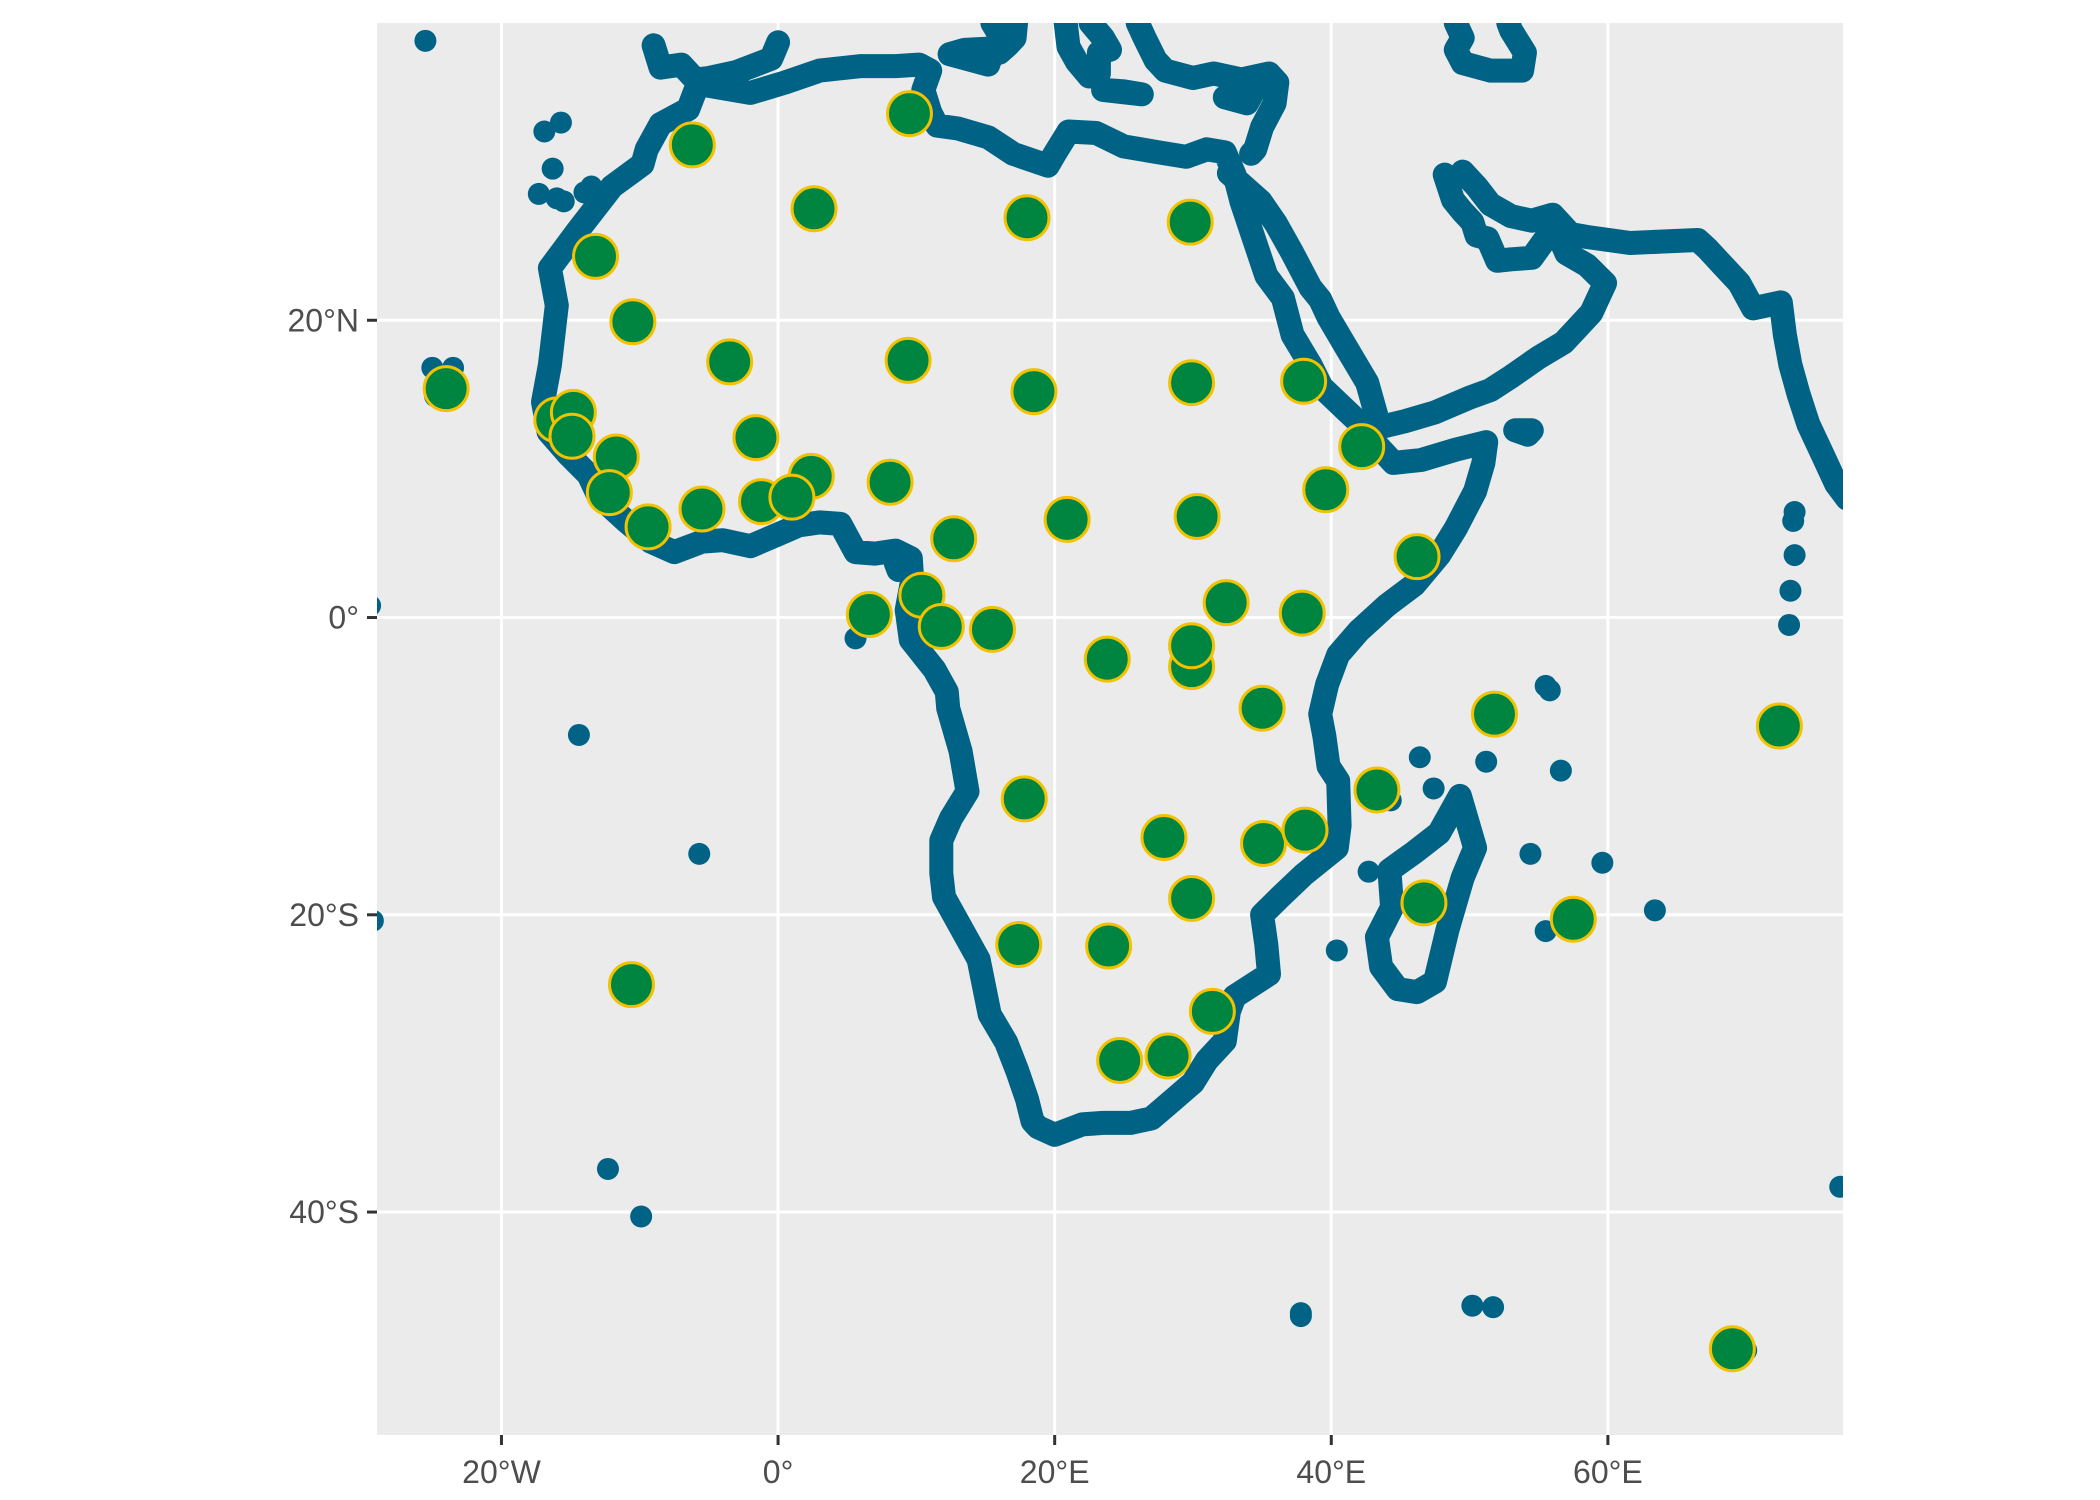 This screenshot has height=1500, width=2100. I want to click on coastline-red-sea-east, so click(1417, 300).